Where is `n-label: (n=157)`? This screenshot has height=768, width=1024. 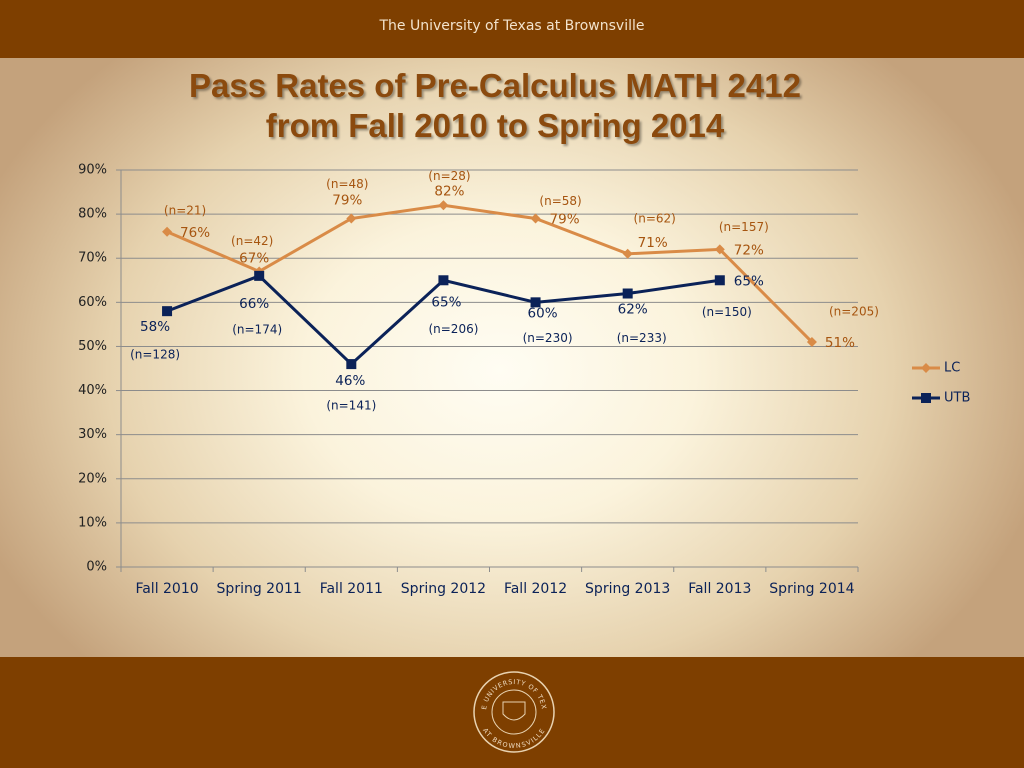 n-label: (n=157) is located at coordinates (744, 227).